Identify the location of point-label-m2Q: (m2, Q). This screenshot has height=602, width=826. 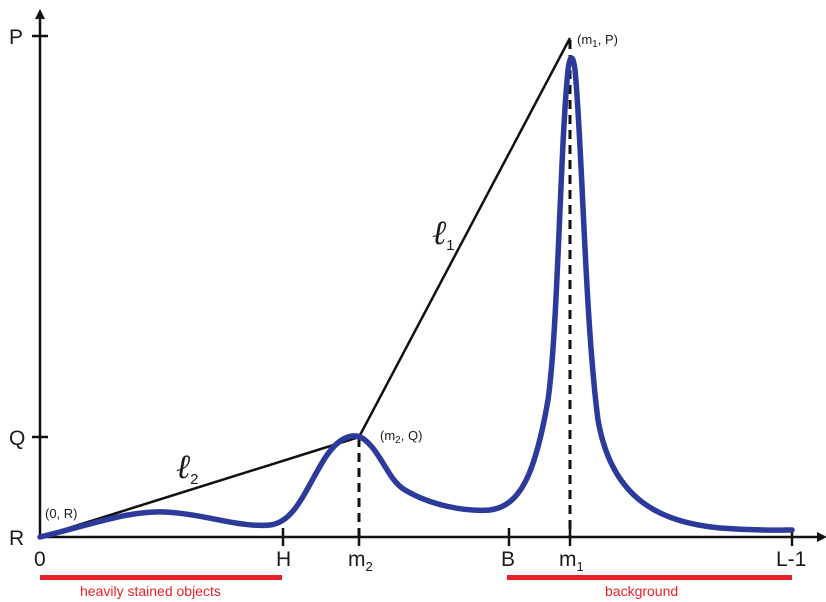
(401, 437).